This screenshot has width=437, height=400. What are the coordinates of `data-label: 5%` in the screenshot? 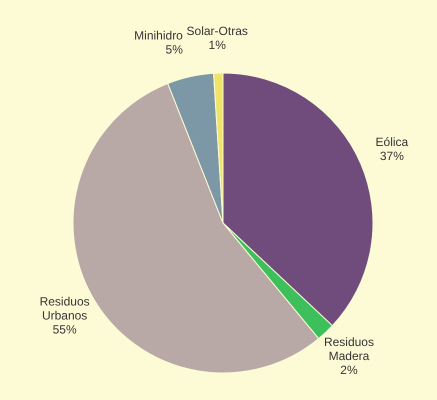 It's located at (175, 49).